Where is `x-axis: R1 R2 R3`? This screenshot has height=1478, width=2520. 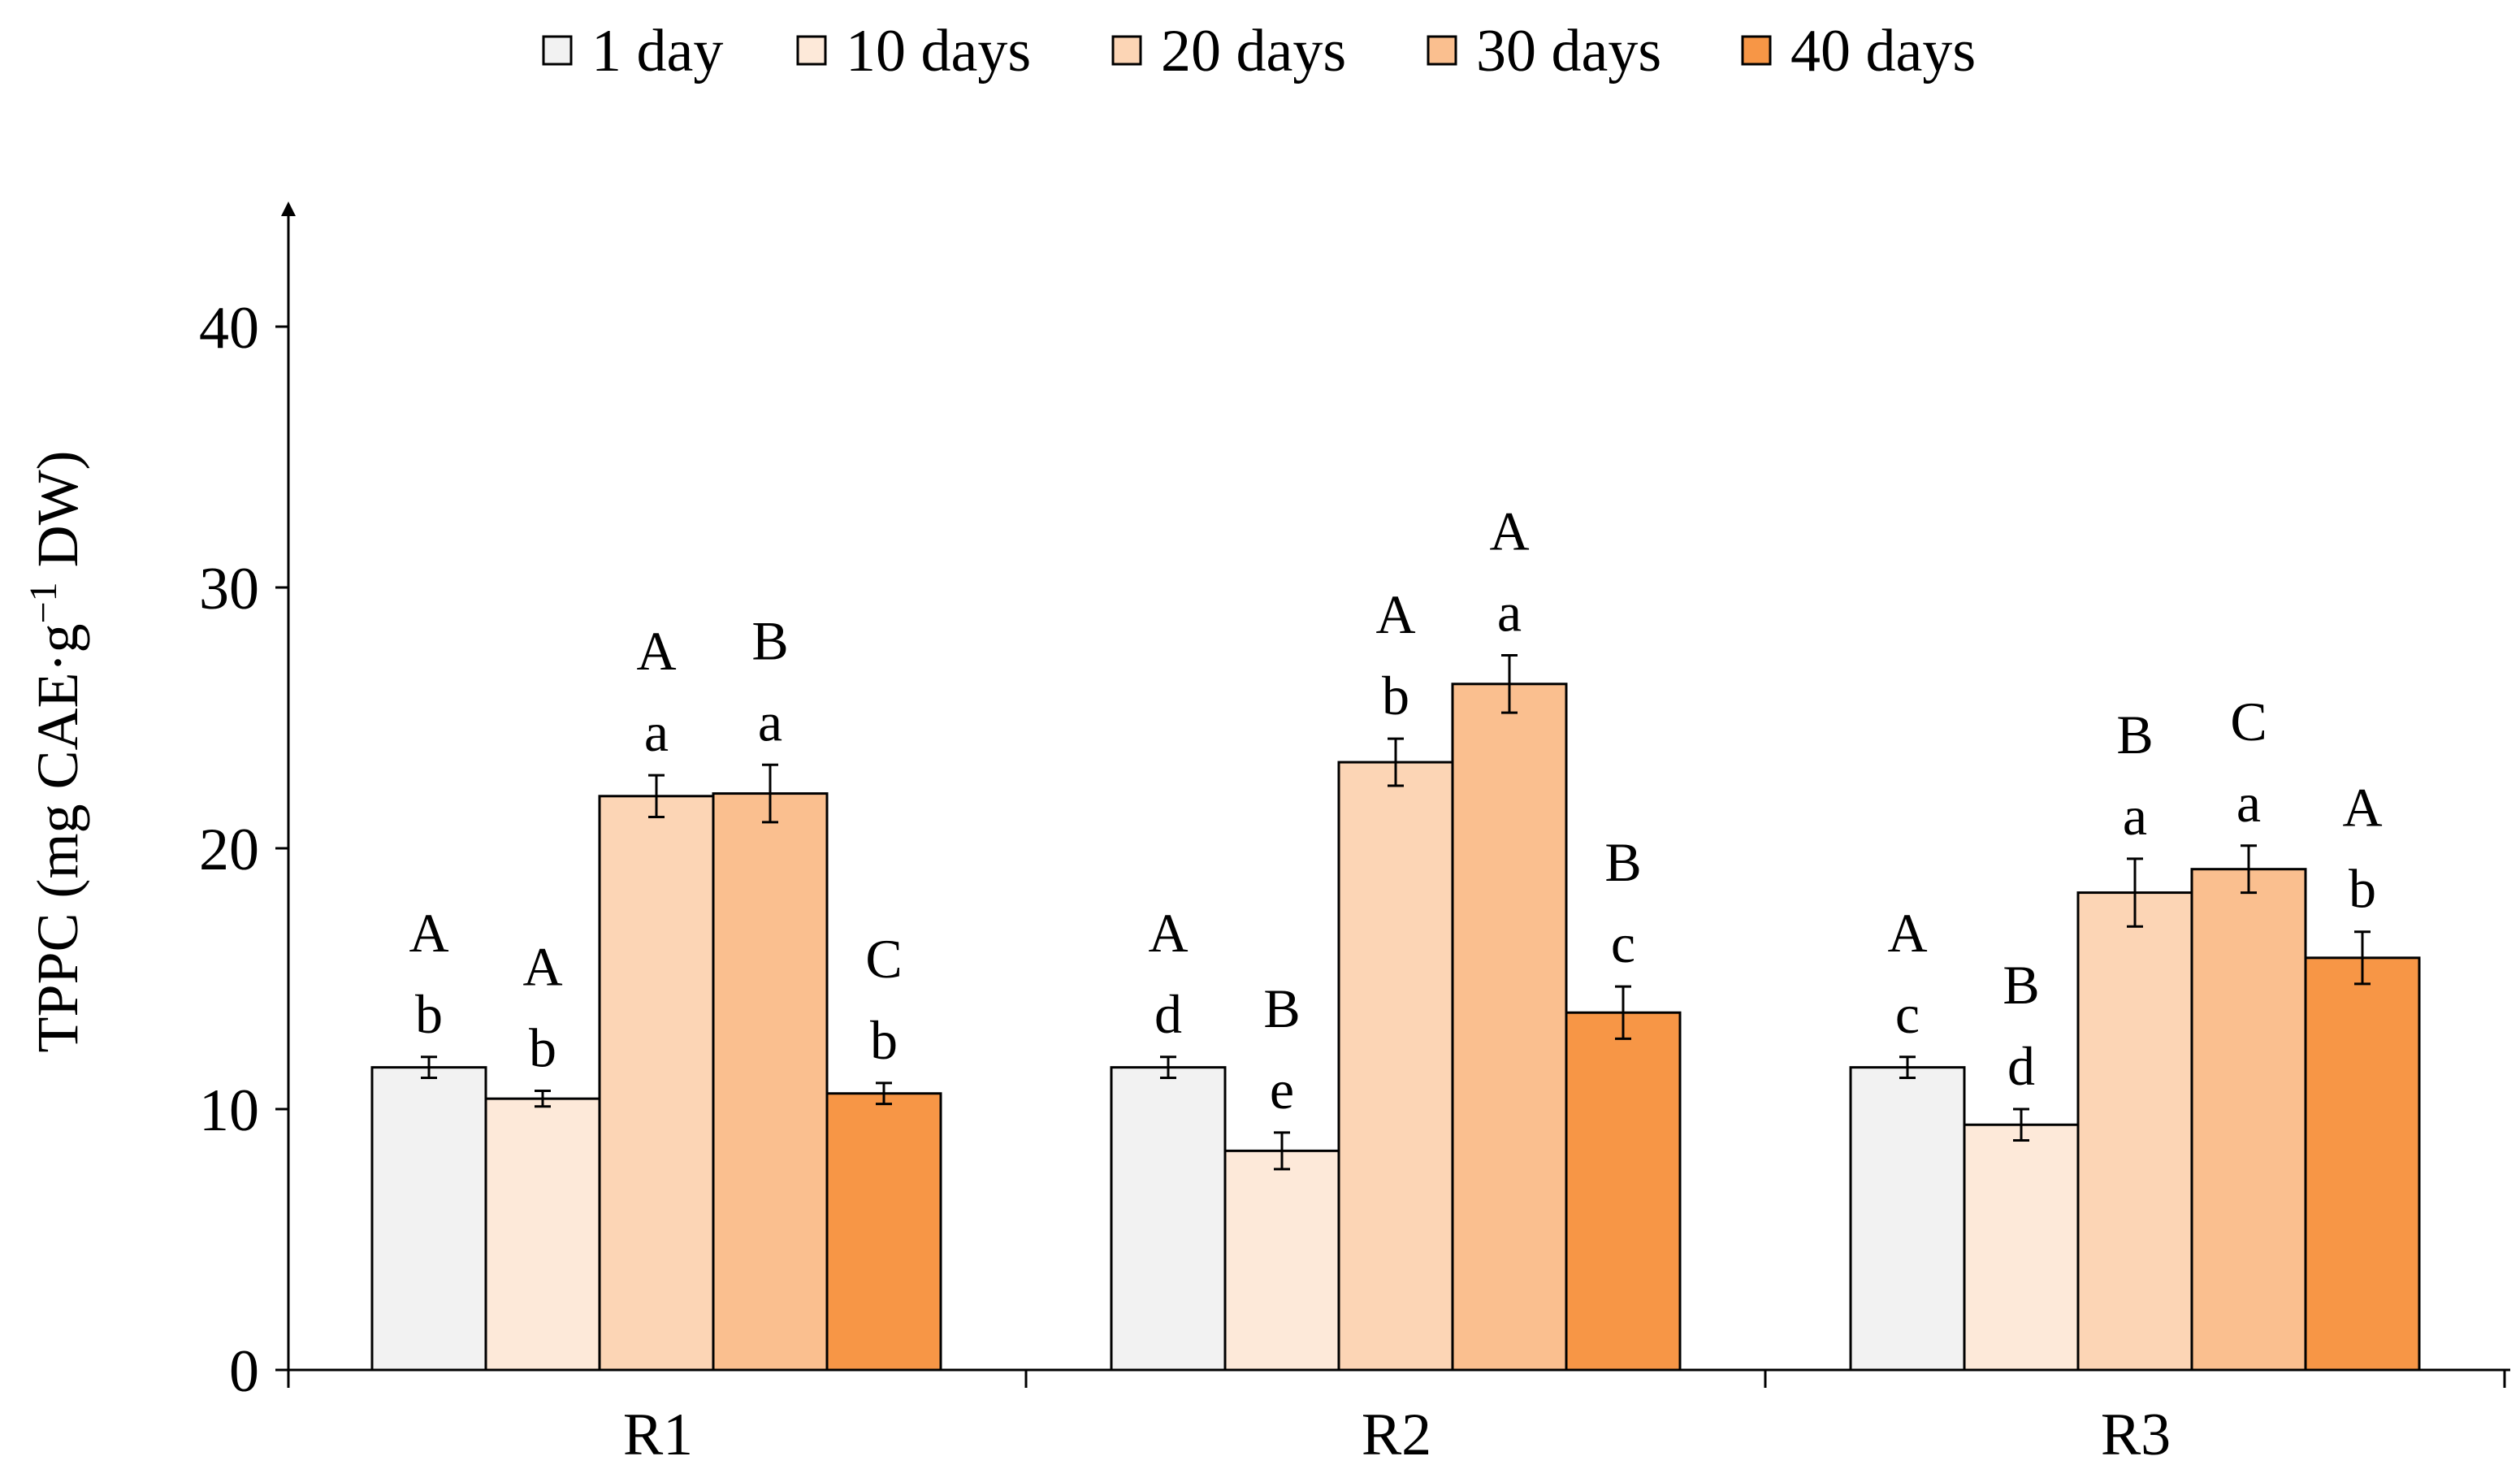 x-axis: R1 R2 R3 is located at coordinates (1399, 1418).